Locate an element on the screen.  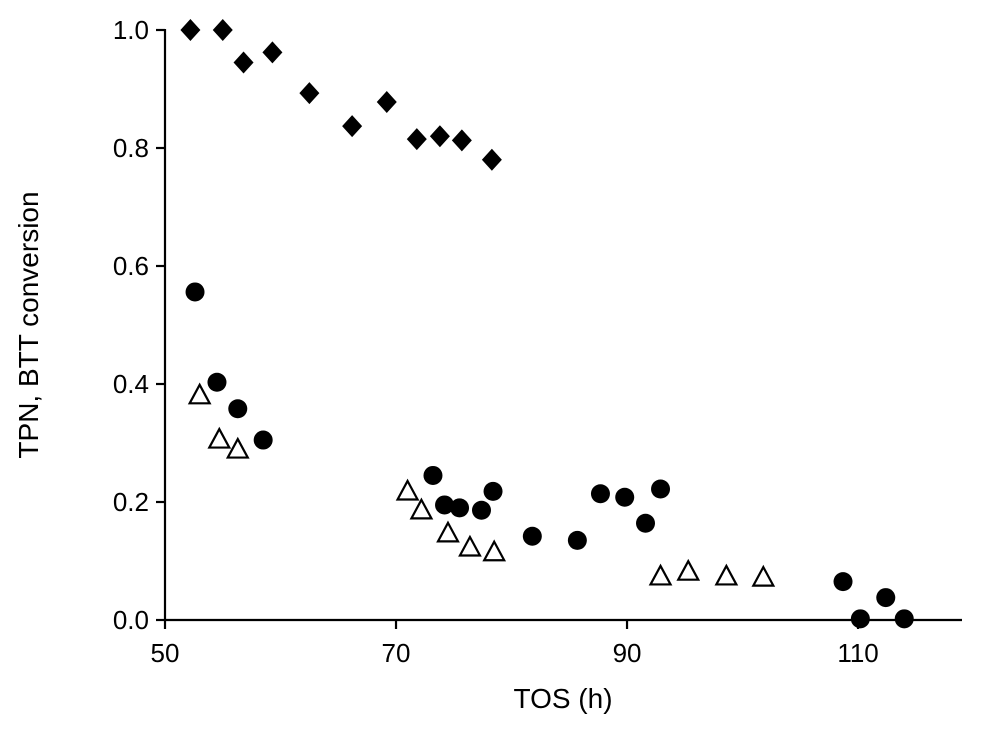
y-tick-label: 0.0 is located at coordinates (131, 620).